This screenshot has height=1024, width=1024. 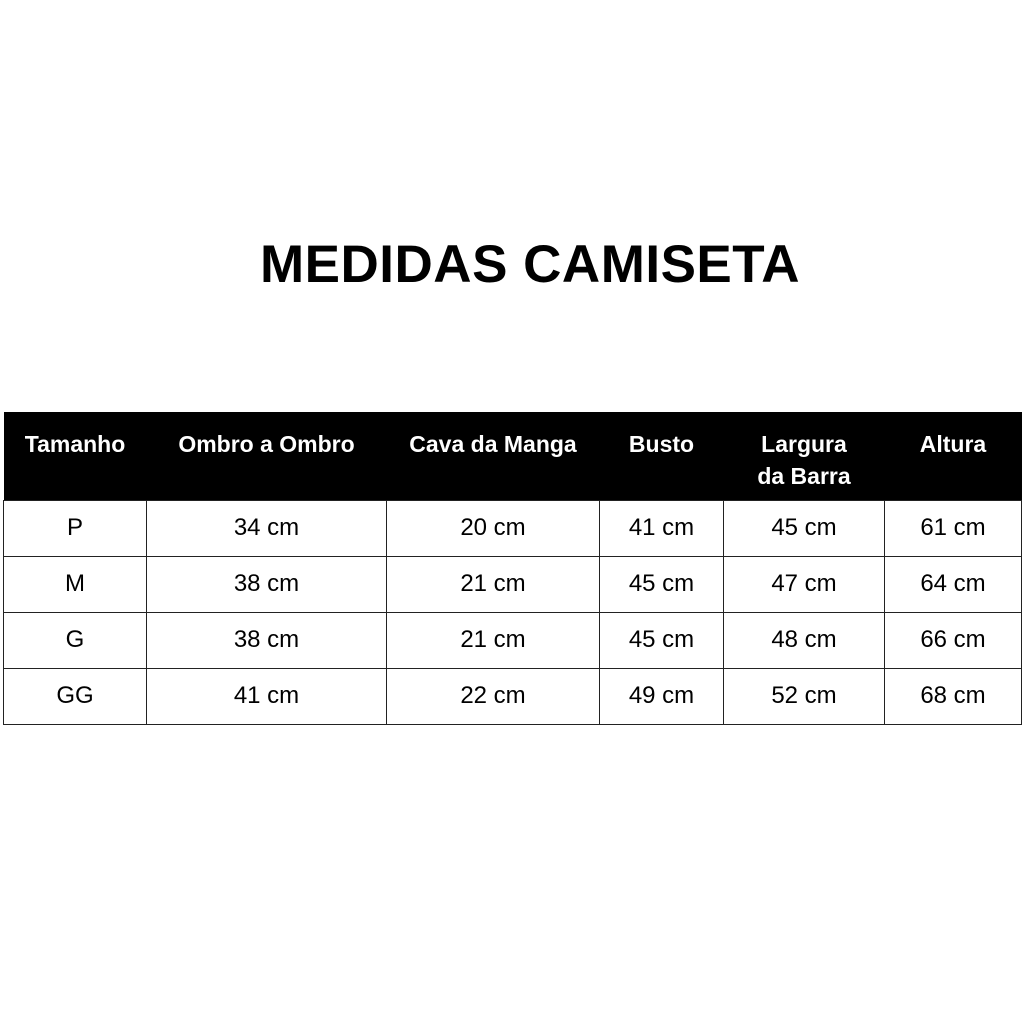 I want to click on header-cava: Cava da Manga, so click(x=493, y=456).